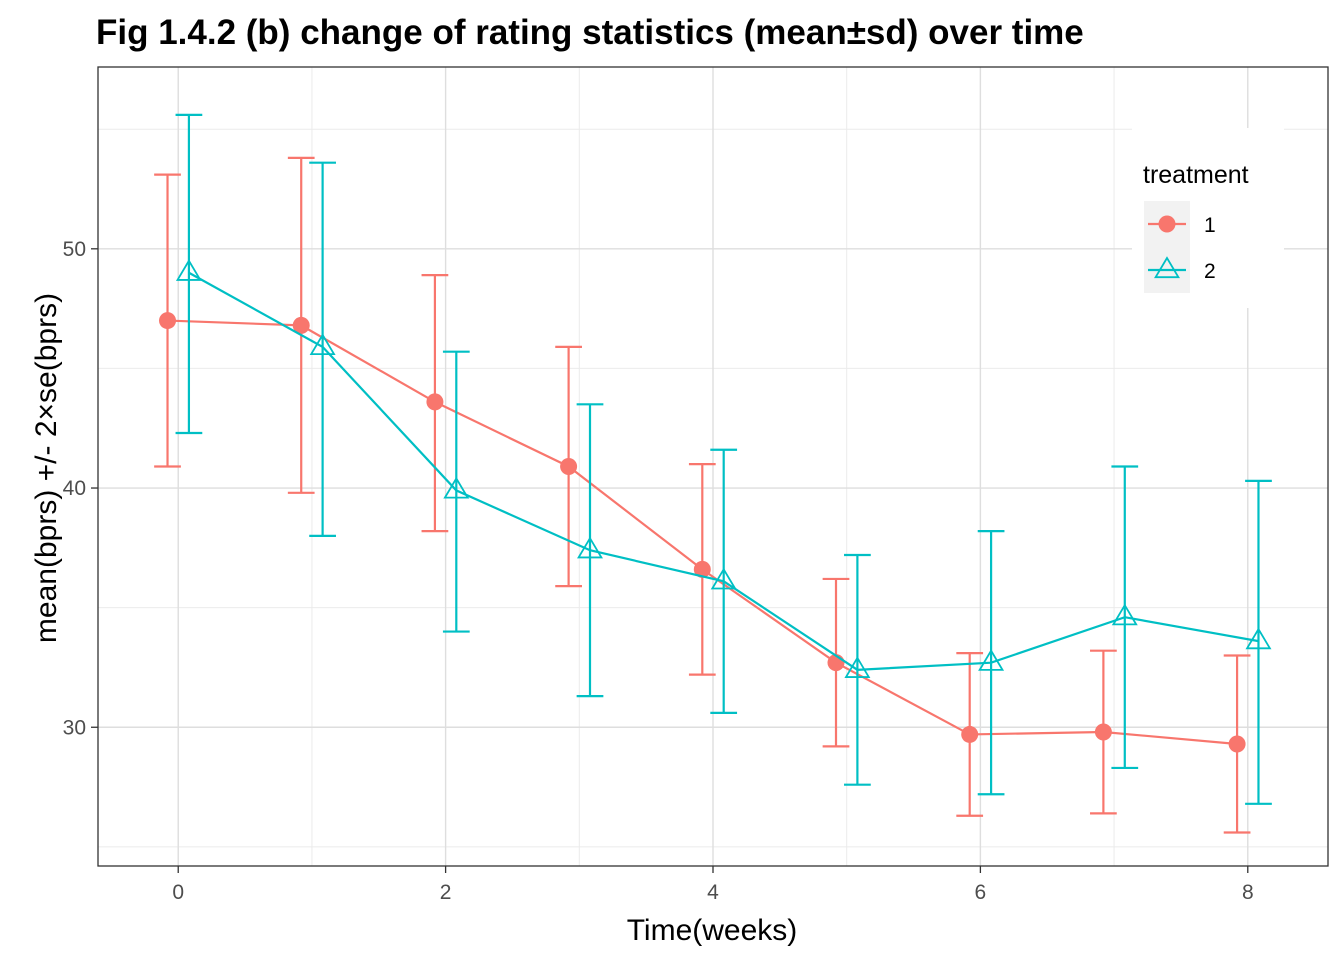  Describe the element at coordinates (1248, 892) in the screenshot. I see `x-tick-label: 8` at that location.